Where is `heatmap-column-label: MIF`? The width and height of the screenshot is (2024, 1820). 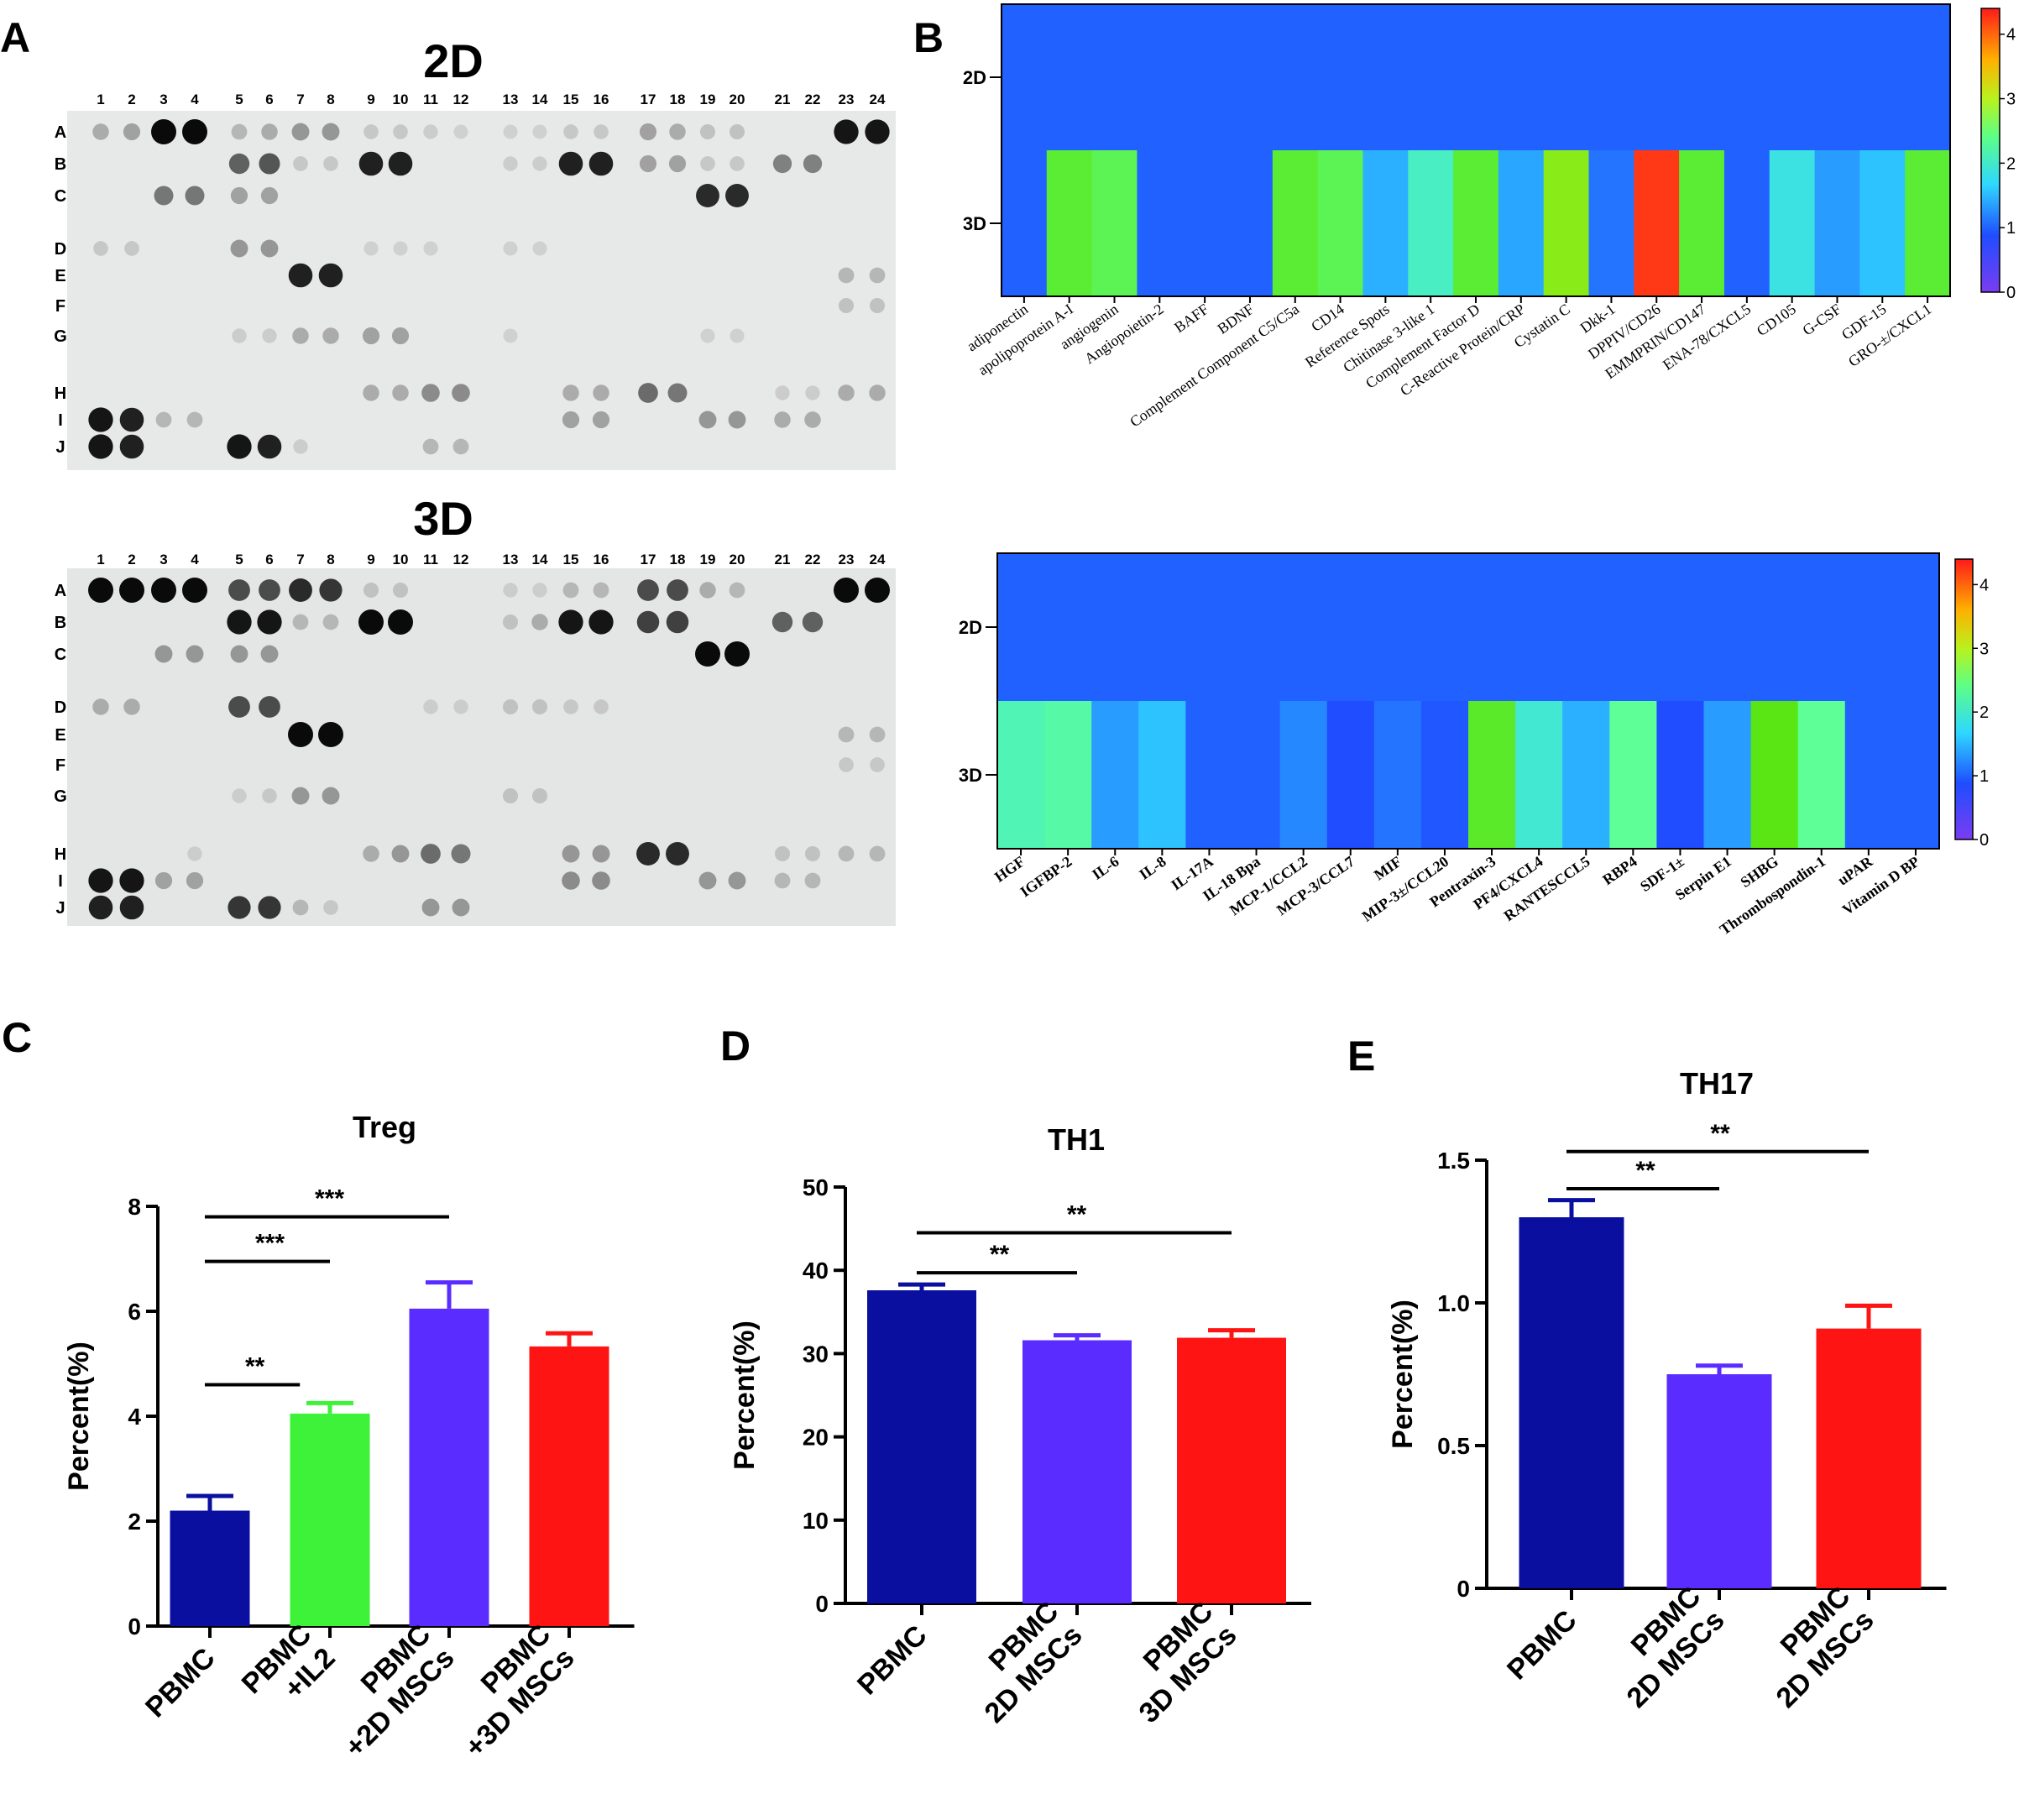
heatmap-column-label: MIF is located at coordinates (1387, 868).